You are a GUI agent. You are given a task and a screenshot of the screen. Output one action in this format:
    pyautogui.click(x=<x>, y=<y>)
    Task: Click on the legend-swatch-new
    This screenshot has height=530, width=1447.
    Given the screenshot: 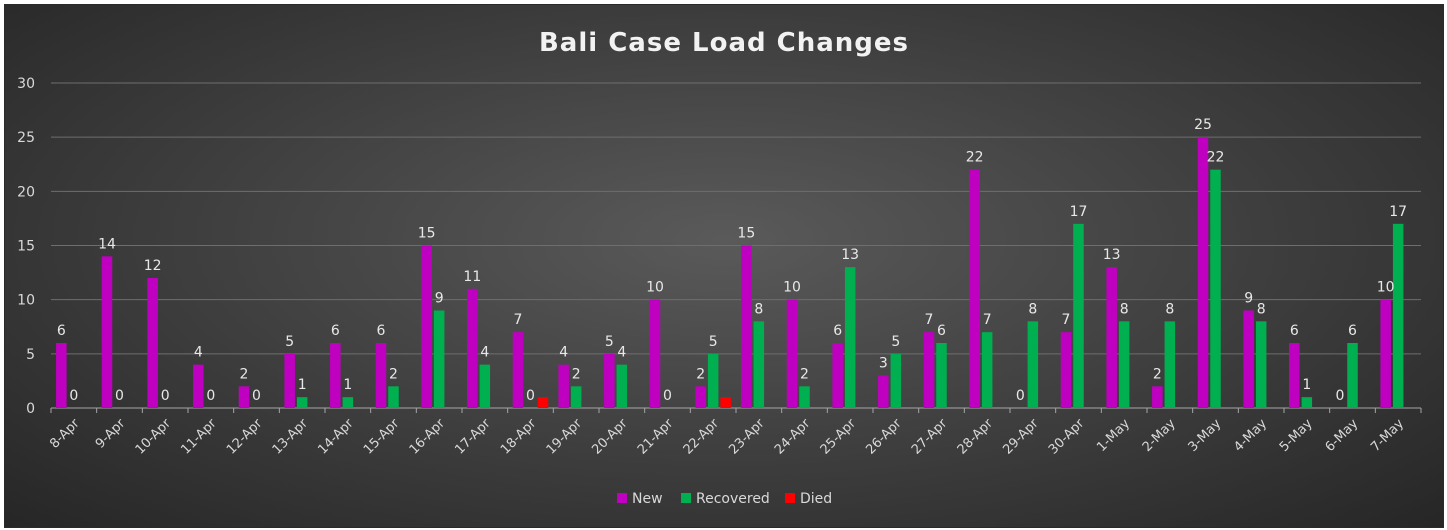 What is the action you would take?
    pyautogui.click(x=622, y=498)
    